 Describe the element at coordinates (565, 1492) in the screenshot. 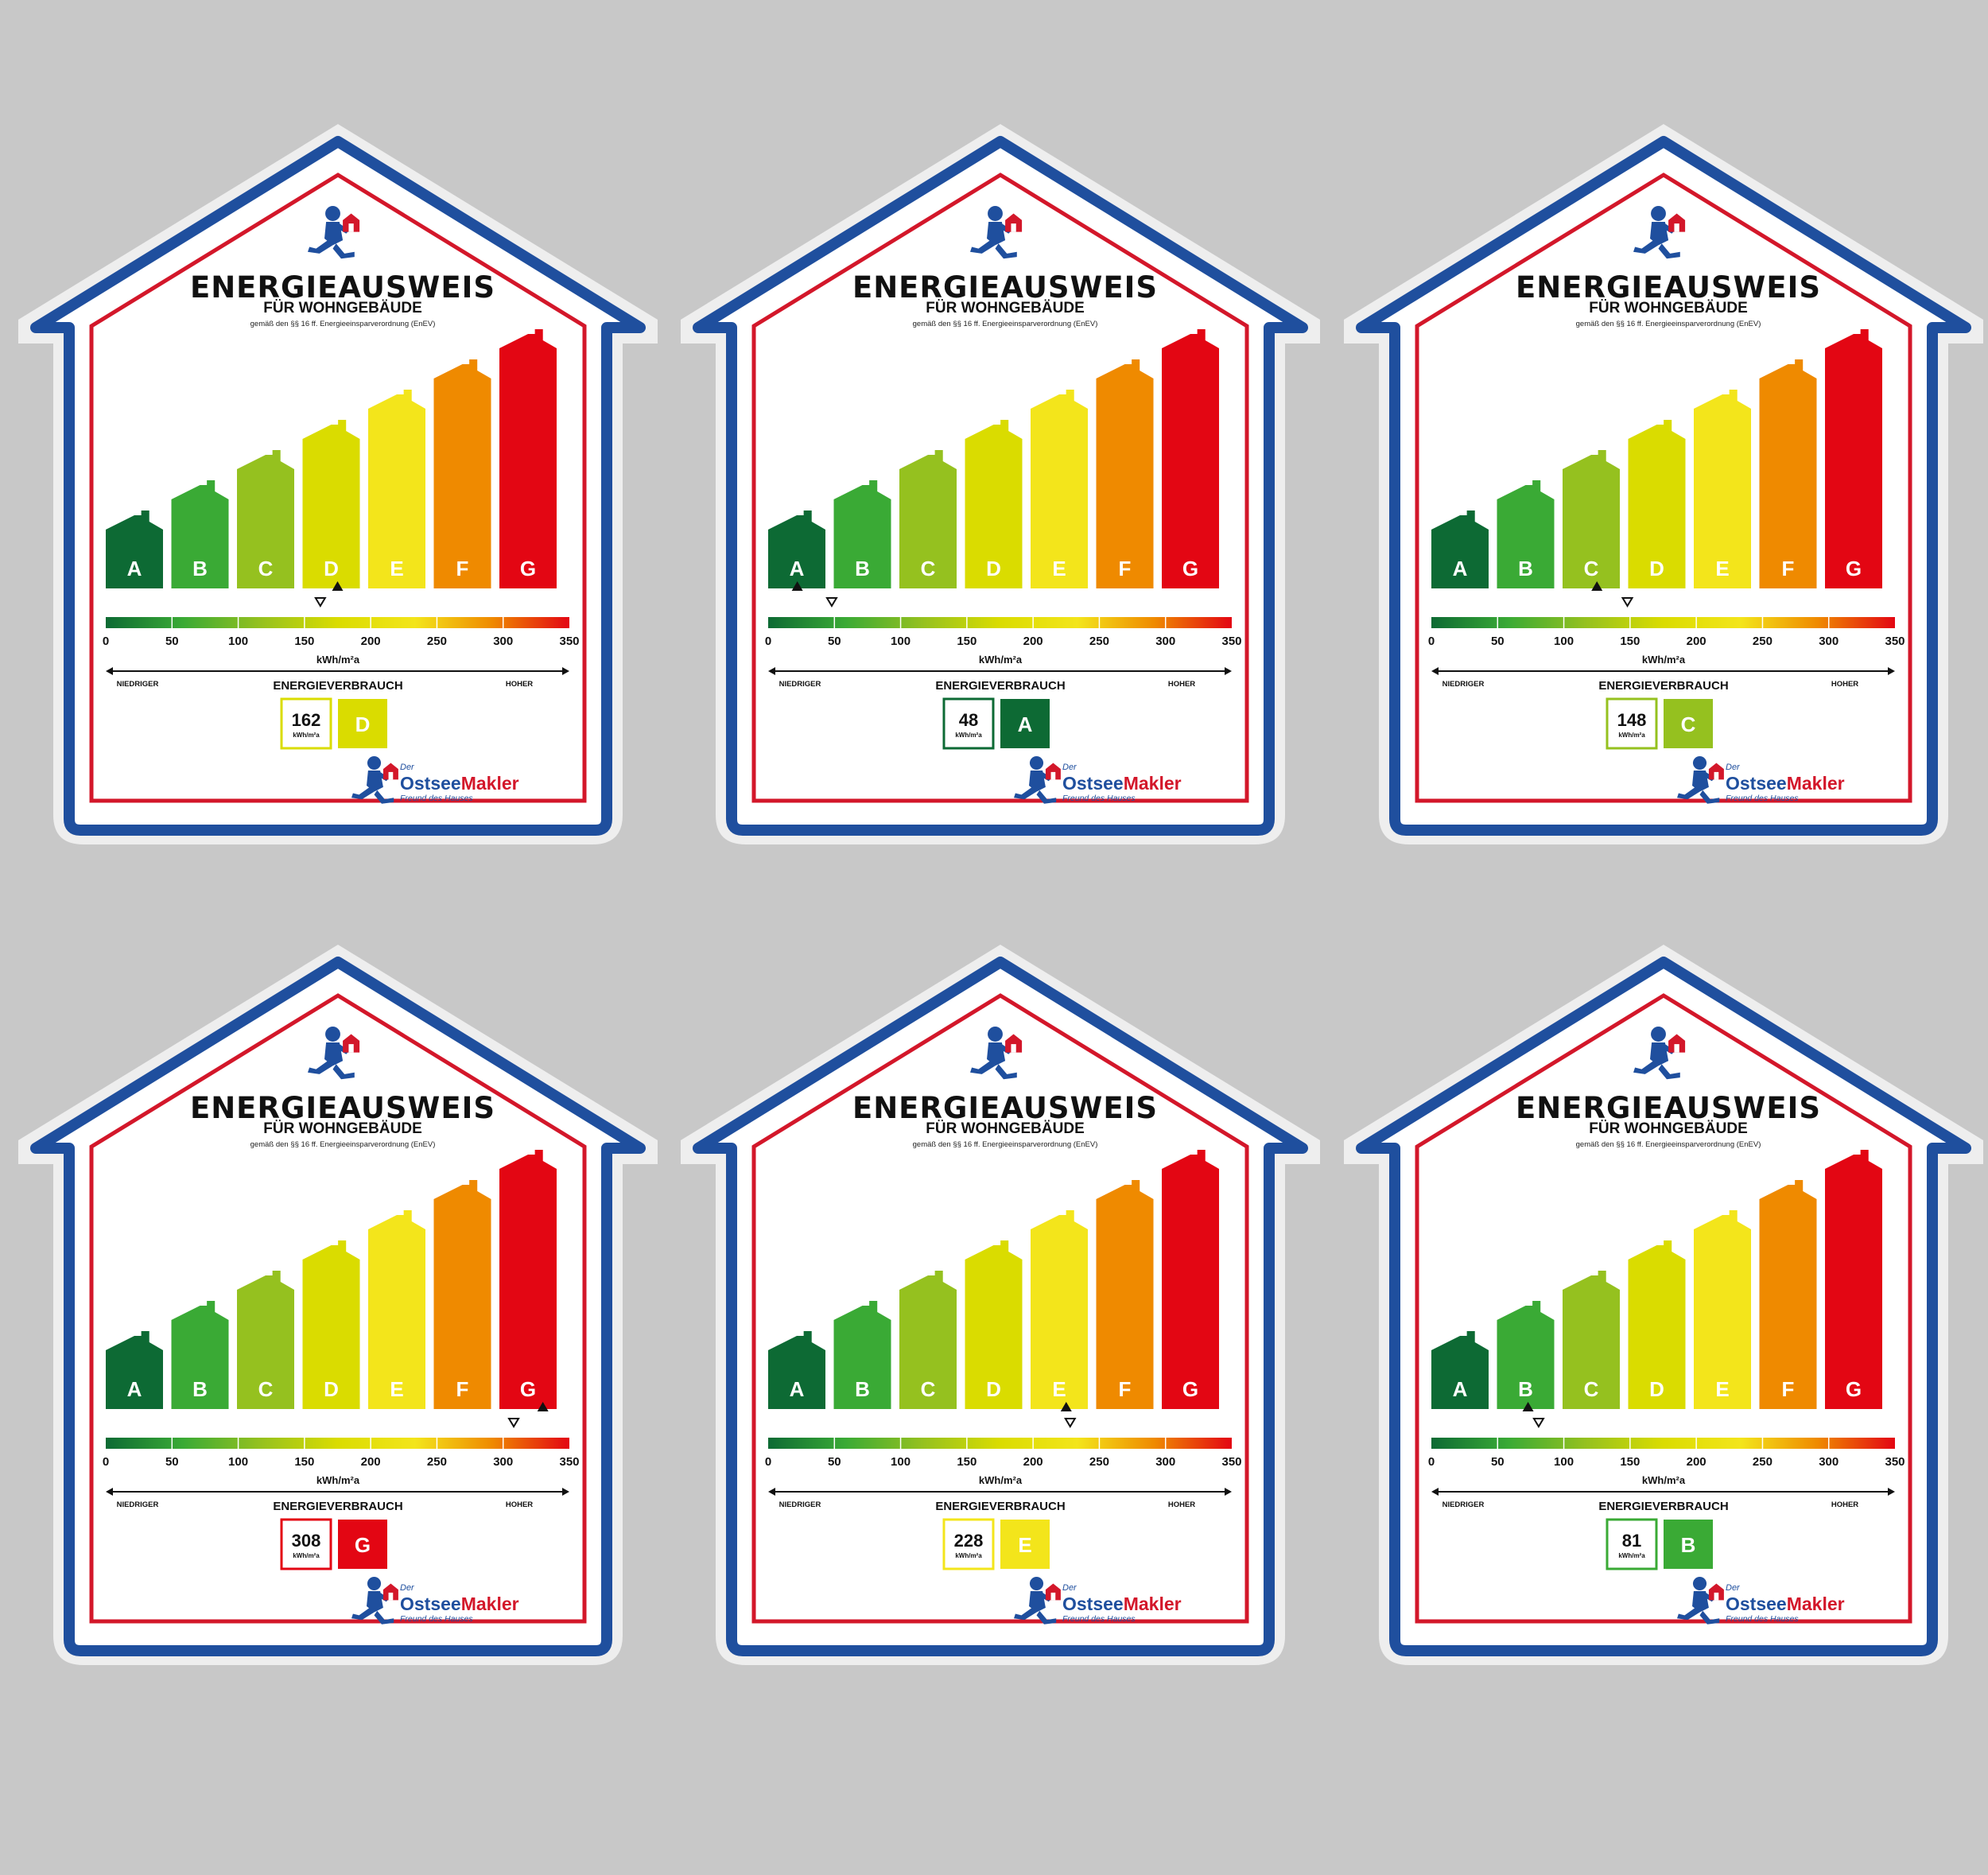

I see `arrow-right-icon` at that location.